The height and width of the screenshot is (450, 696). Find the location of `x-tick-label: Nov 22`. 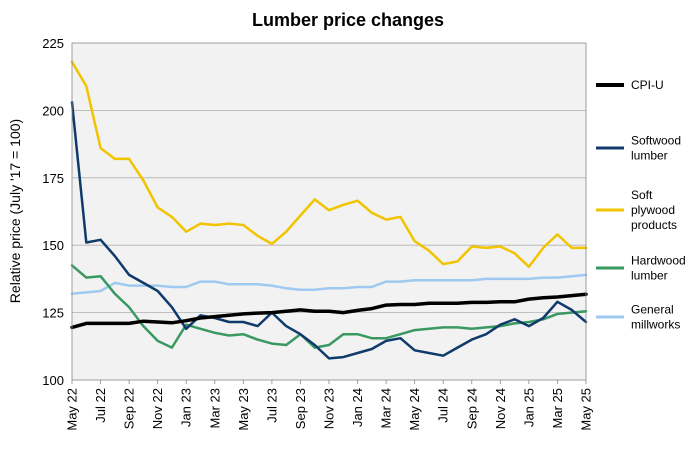

x-tick-label: Nov 22 is located at coordinates (157, 408).